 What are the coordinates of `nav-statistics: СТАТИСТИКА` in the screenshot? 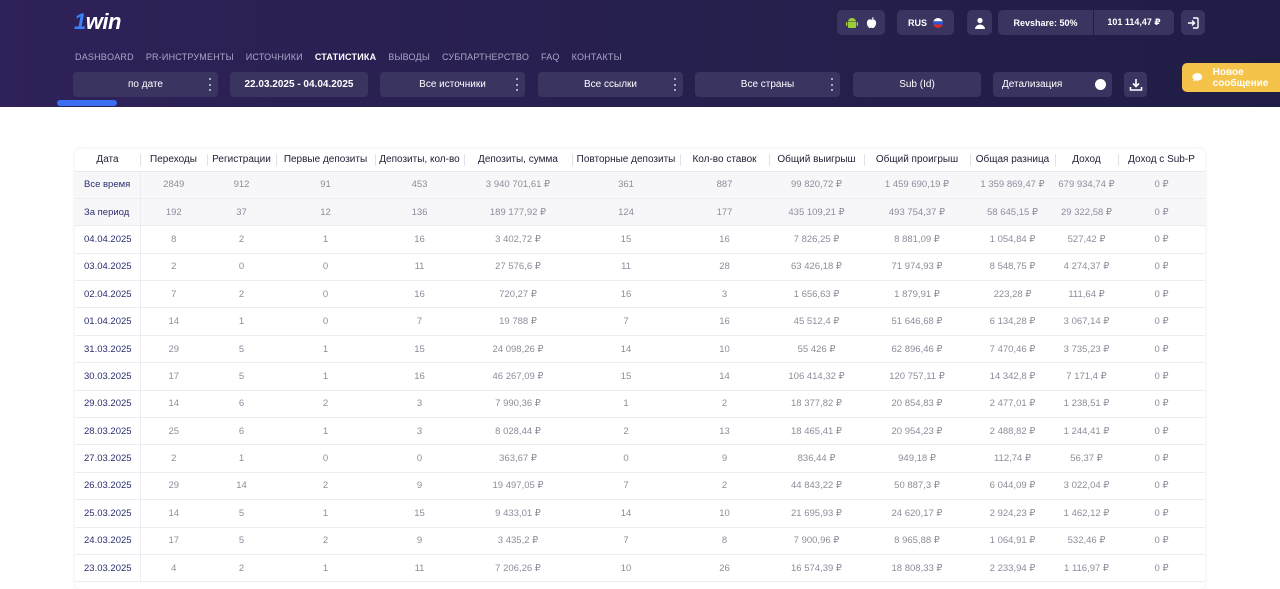 It's located at (345, 57).